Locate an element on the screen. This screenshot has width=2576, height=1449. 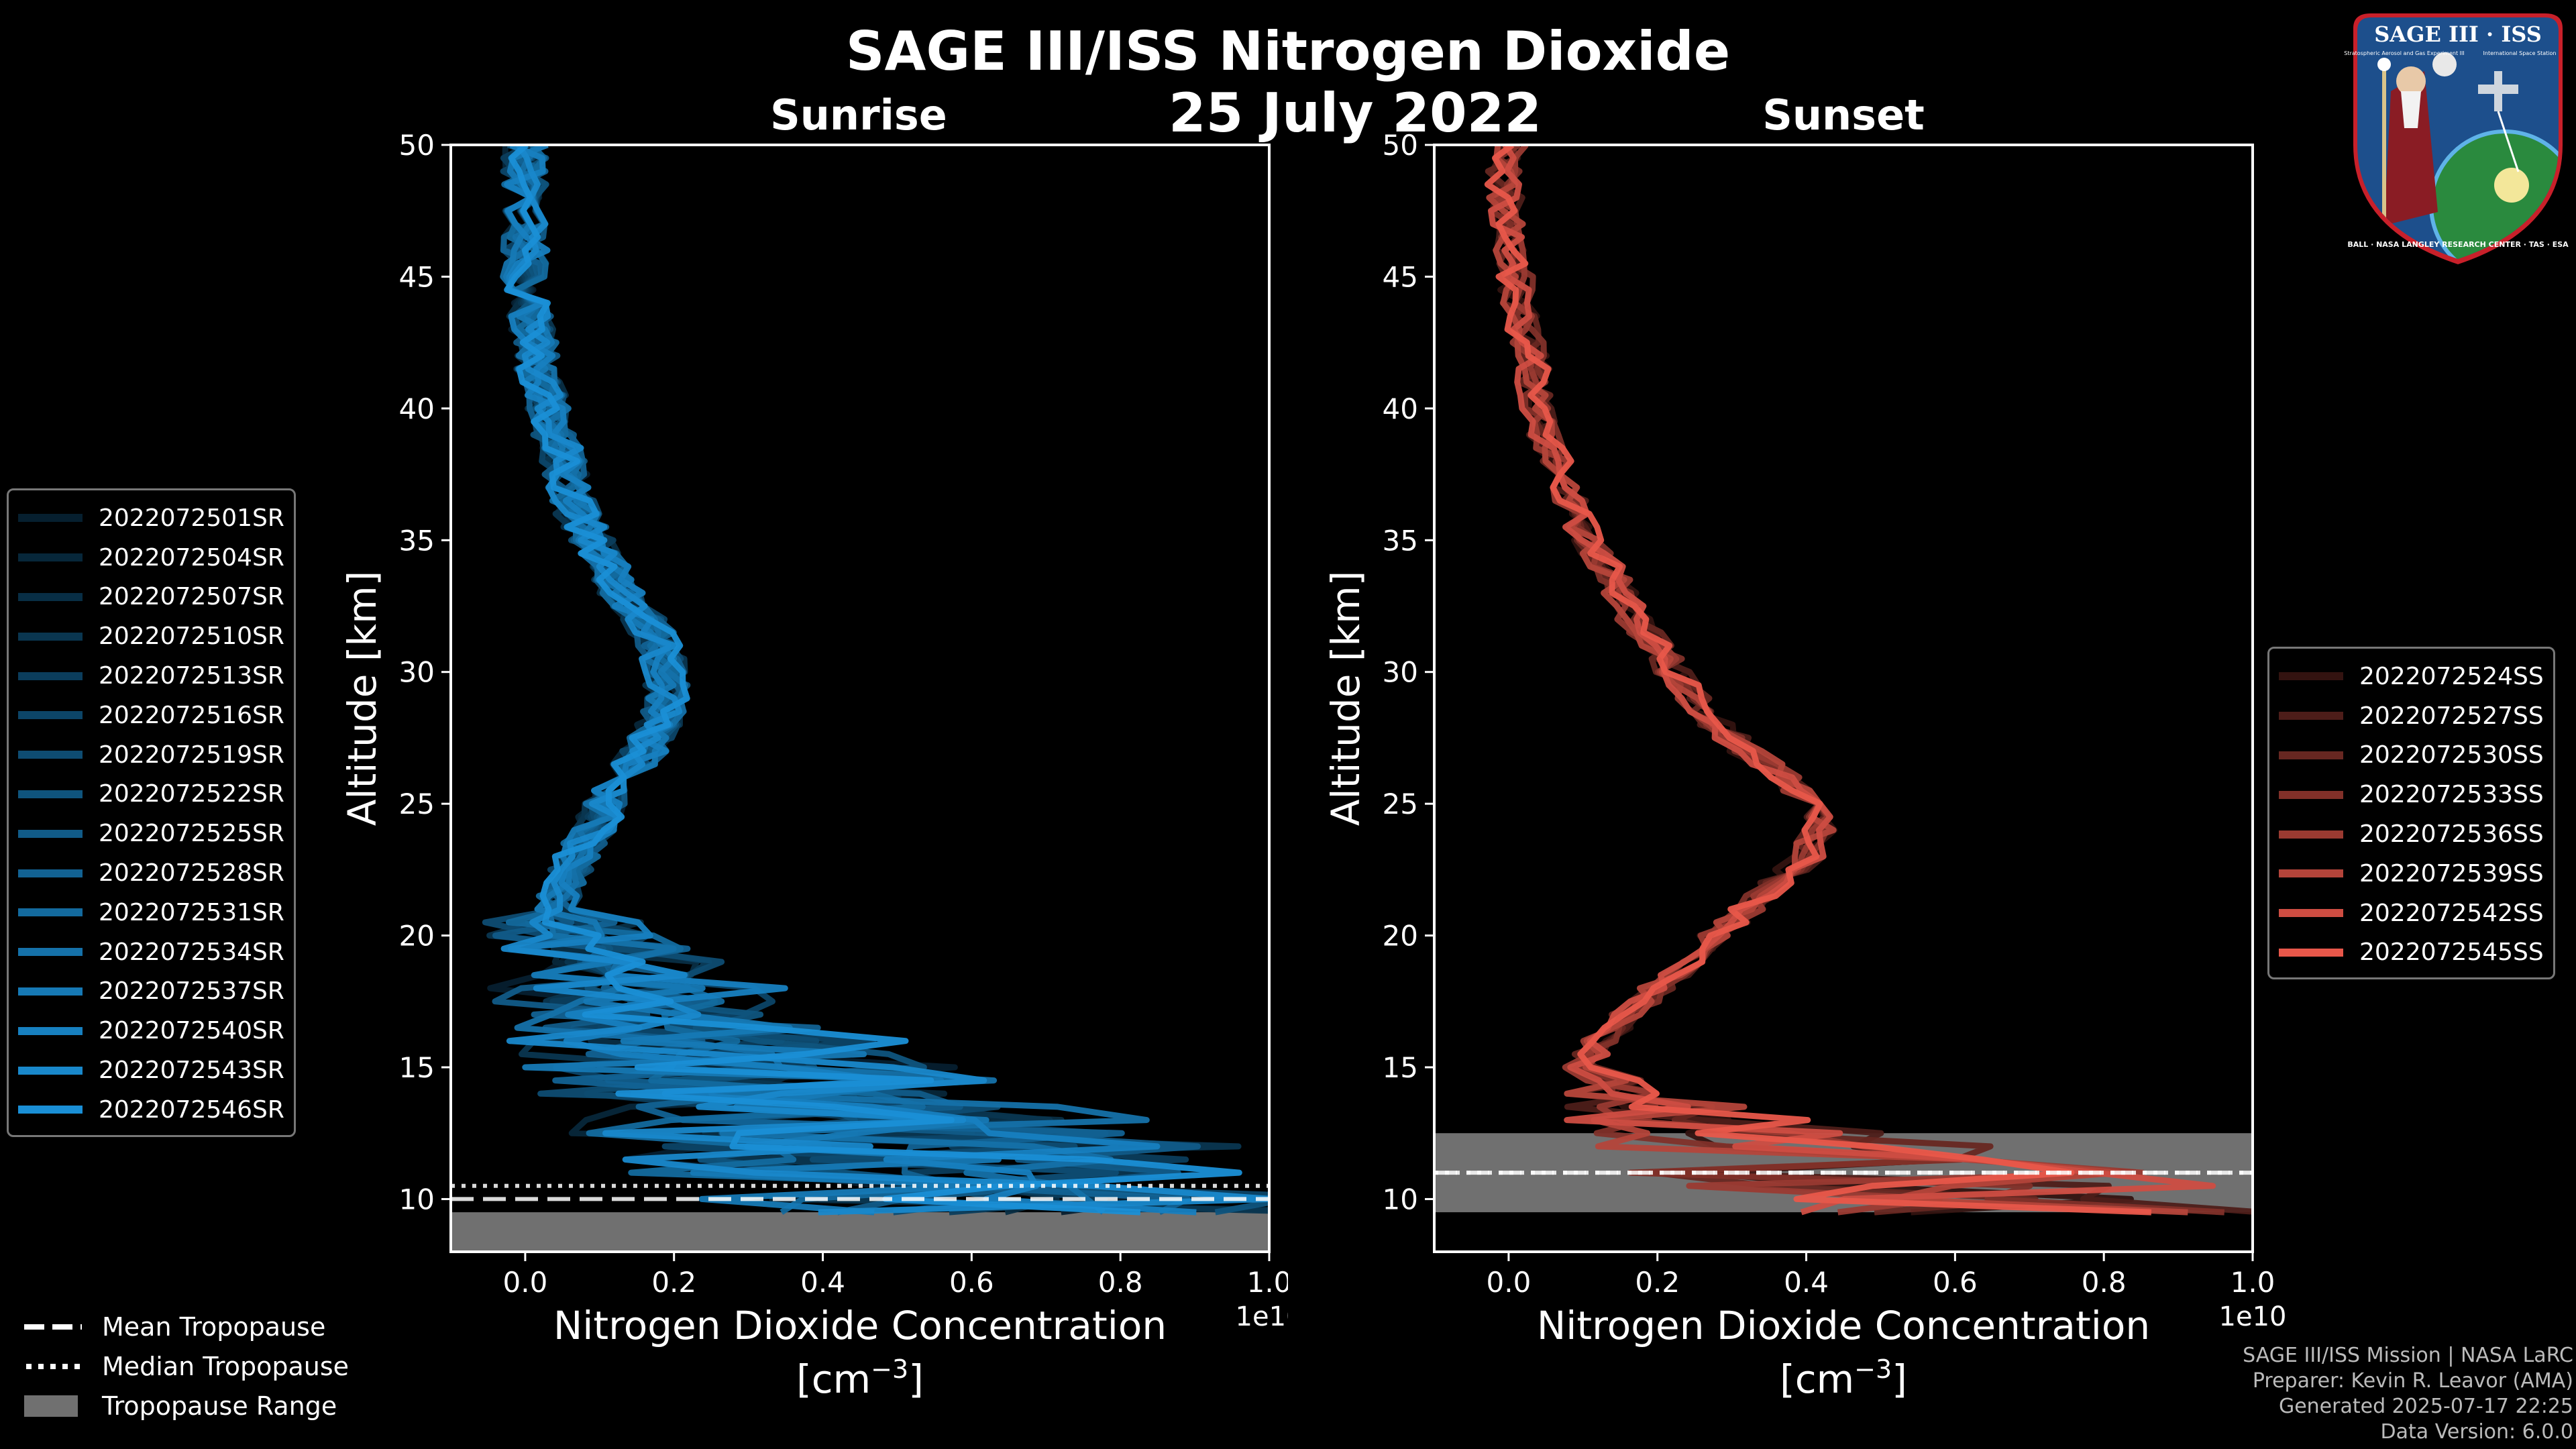
credits-generated: Generated 2025-07-17 22:25 is located at coordinates (2425, 1406).